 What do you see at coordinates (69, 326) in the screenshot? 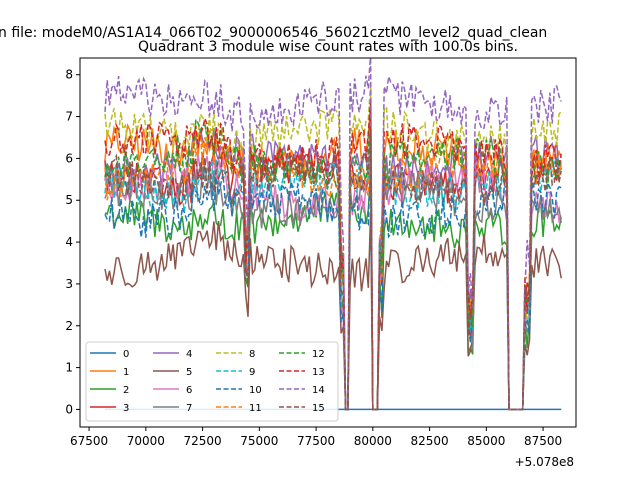
I see `y-tick-label: 2` at bounding box center [69, 326].